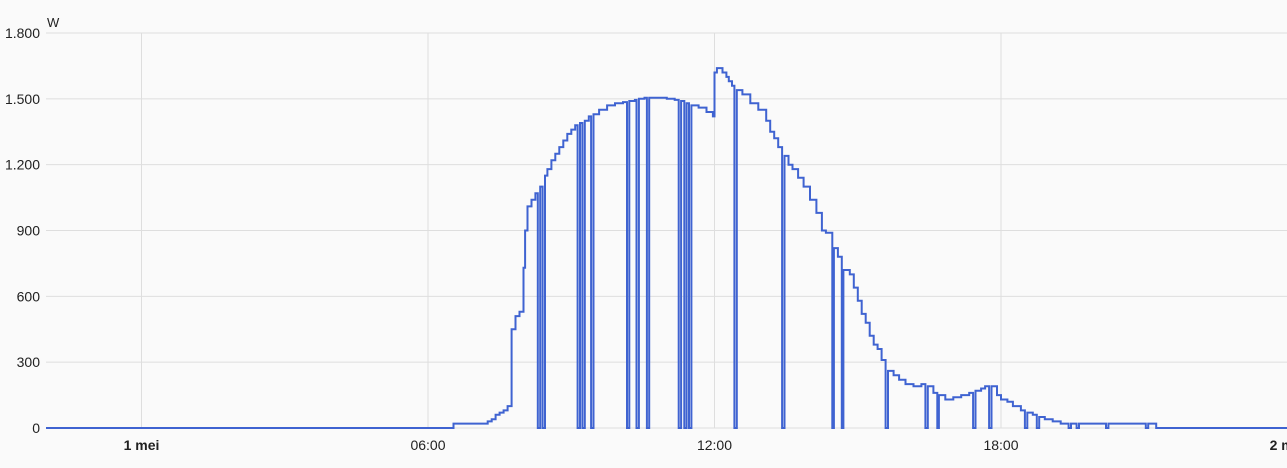  What do you see at coordinates (714, 445) in the screenshot?
I see `x-tick-label: 12:00` at bounding box center [714, 445].